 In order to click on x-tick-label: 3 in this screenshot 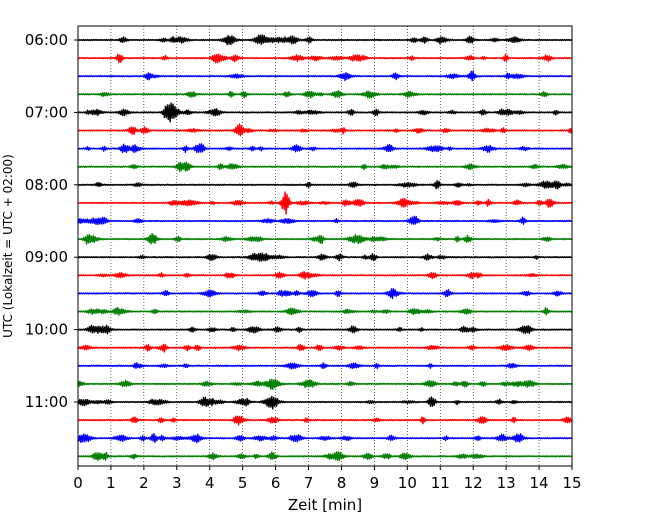, I will do `click(177, 483)`.